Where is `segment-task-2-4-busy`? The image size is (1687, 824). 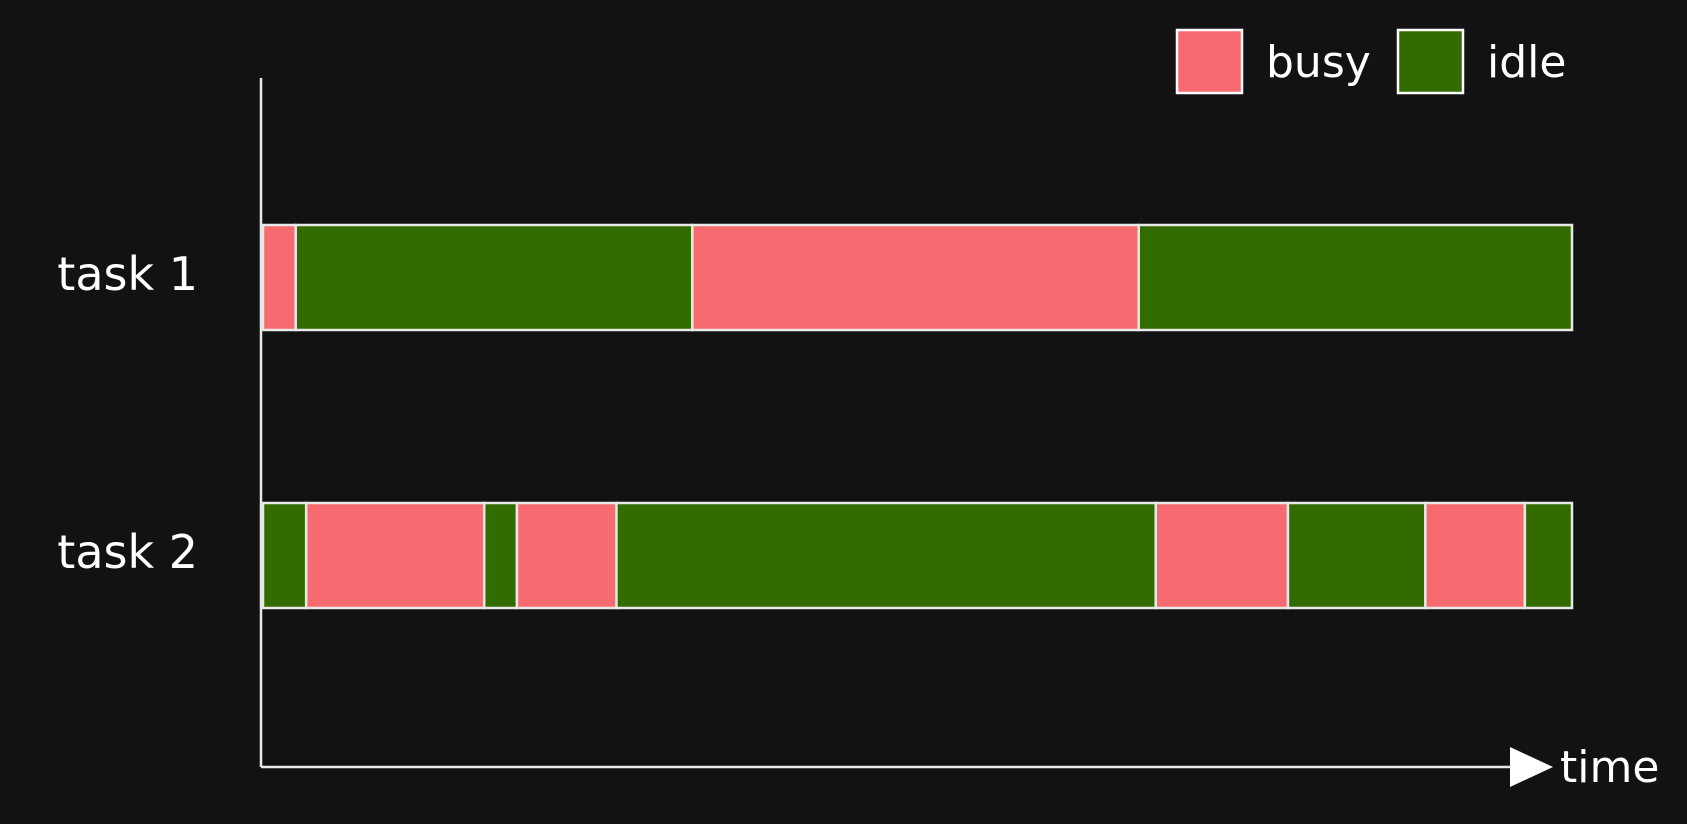 segment-task-2-4-busy is located at coordinates (566, 555).